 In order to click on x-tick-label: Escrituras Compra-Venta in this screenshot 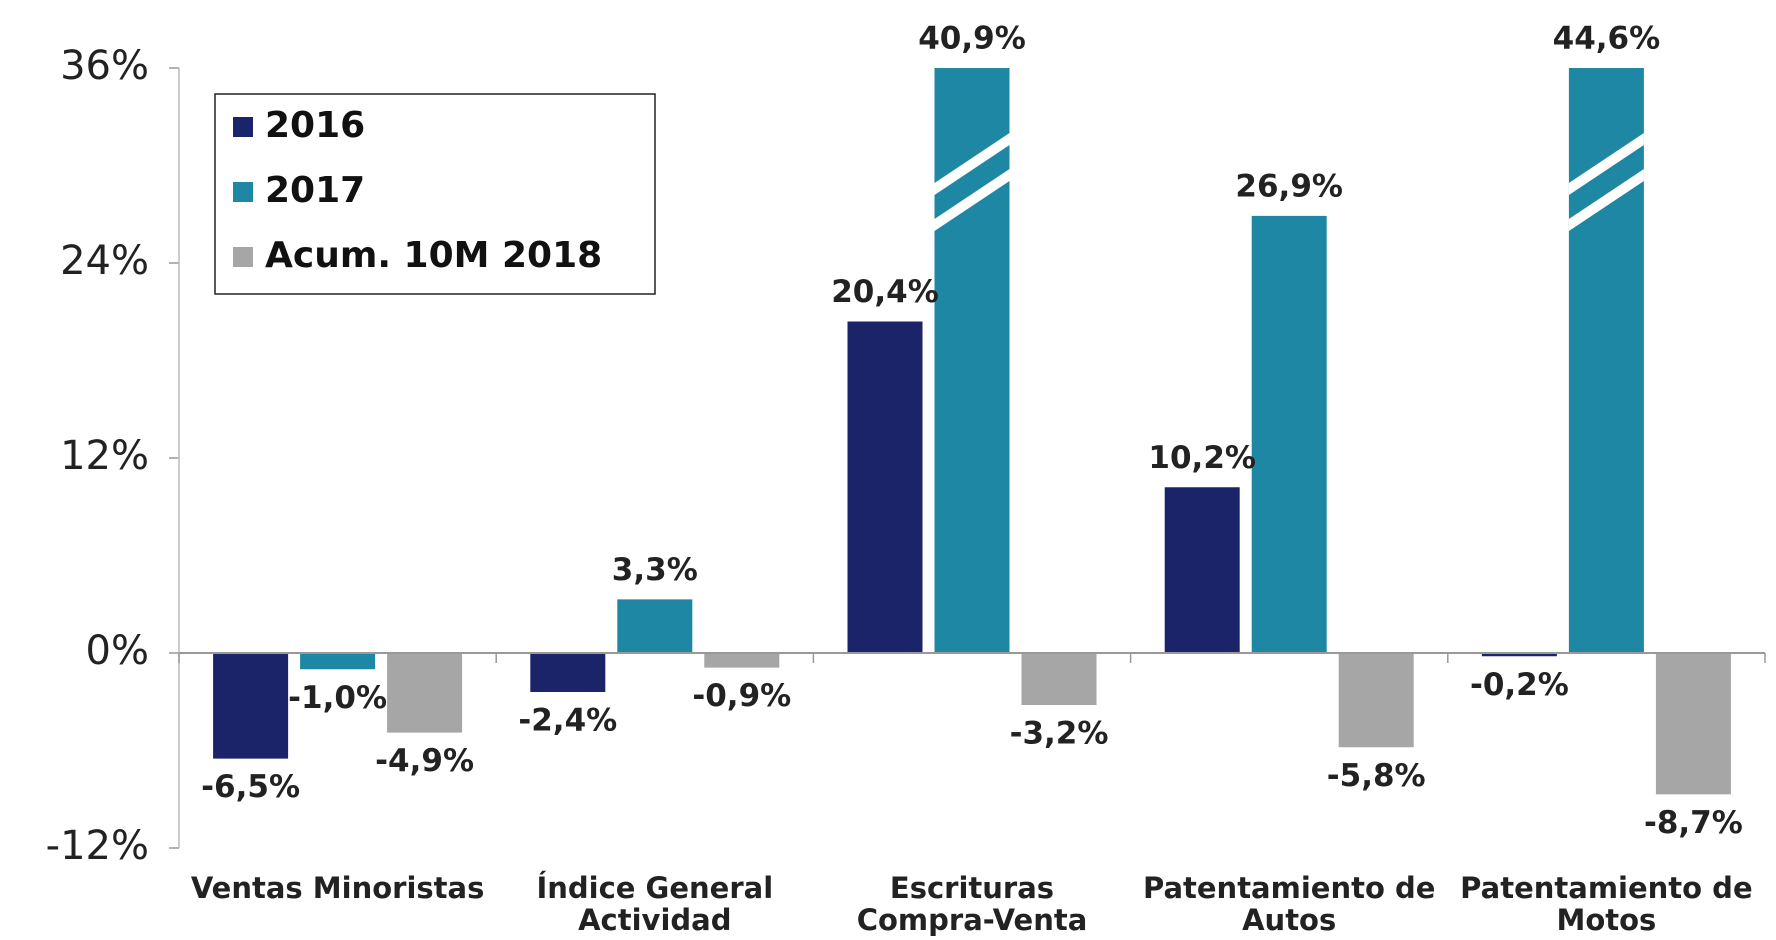, I will do `click(972, 904)`.